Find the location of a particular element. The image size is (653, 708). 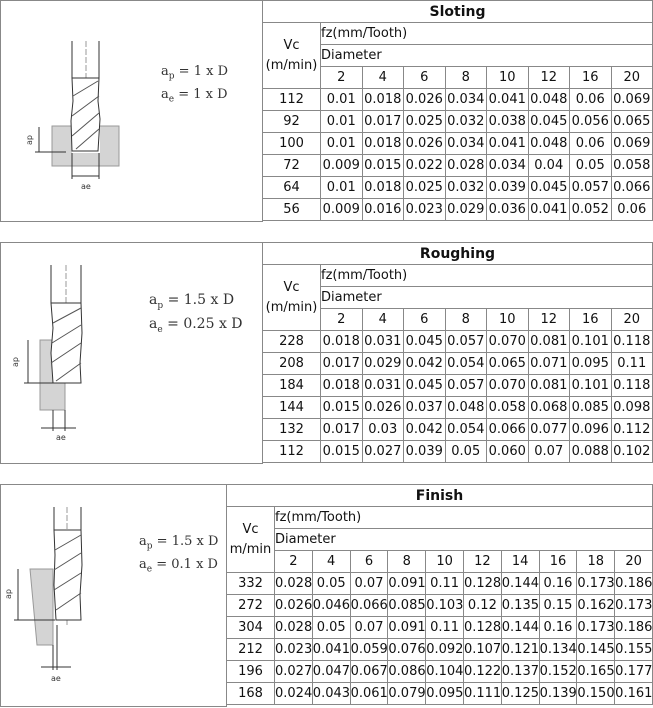

fz-cell: 0.009 is located at coordinates (341, 165).